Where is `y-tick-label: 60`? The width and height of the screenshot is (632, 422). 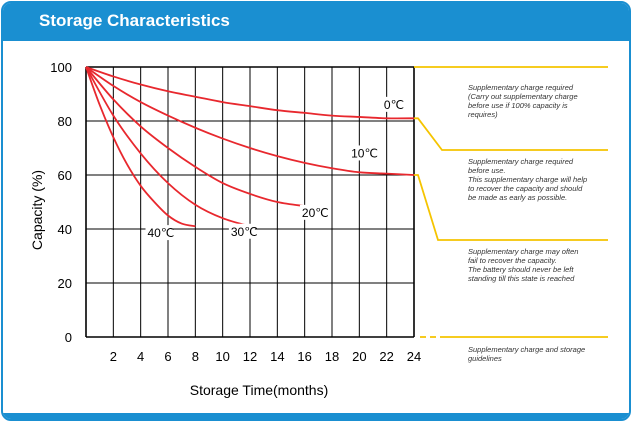
y-tick-label: 60 is located at coordinates (65, 175).